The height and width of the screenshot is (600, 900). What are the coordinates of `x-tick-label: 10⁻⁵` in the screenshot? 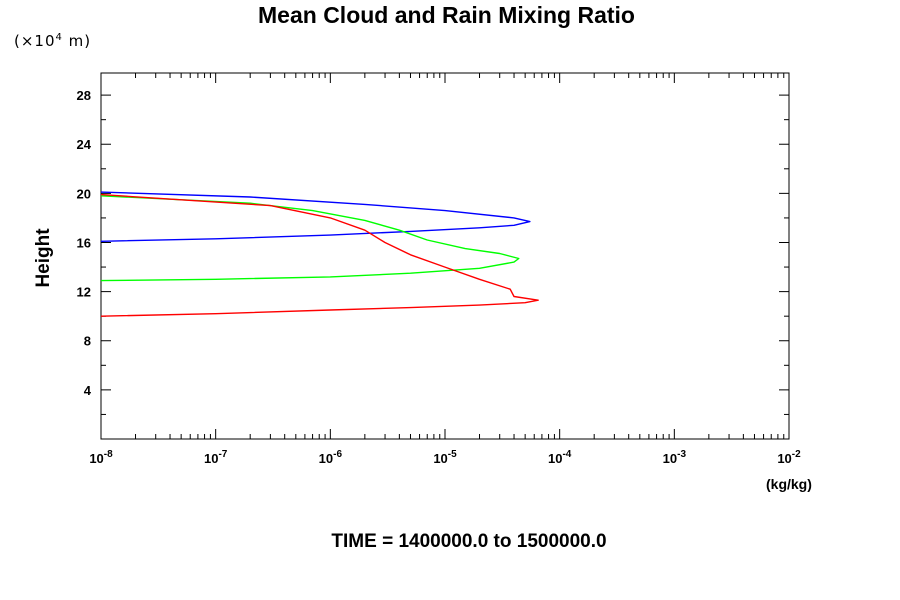 It's located at (445, 457).